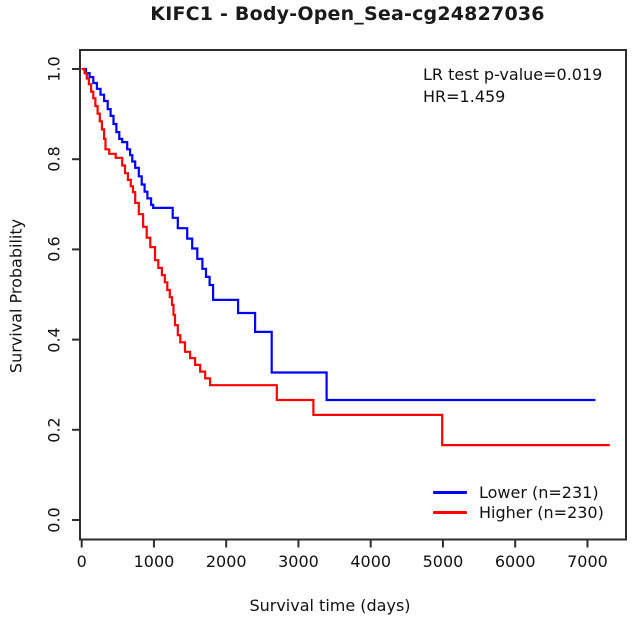  I want to click on x-tick-label: 1000, so click(154, 561).